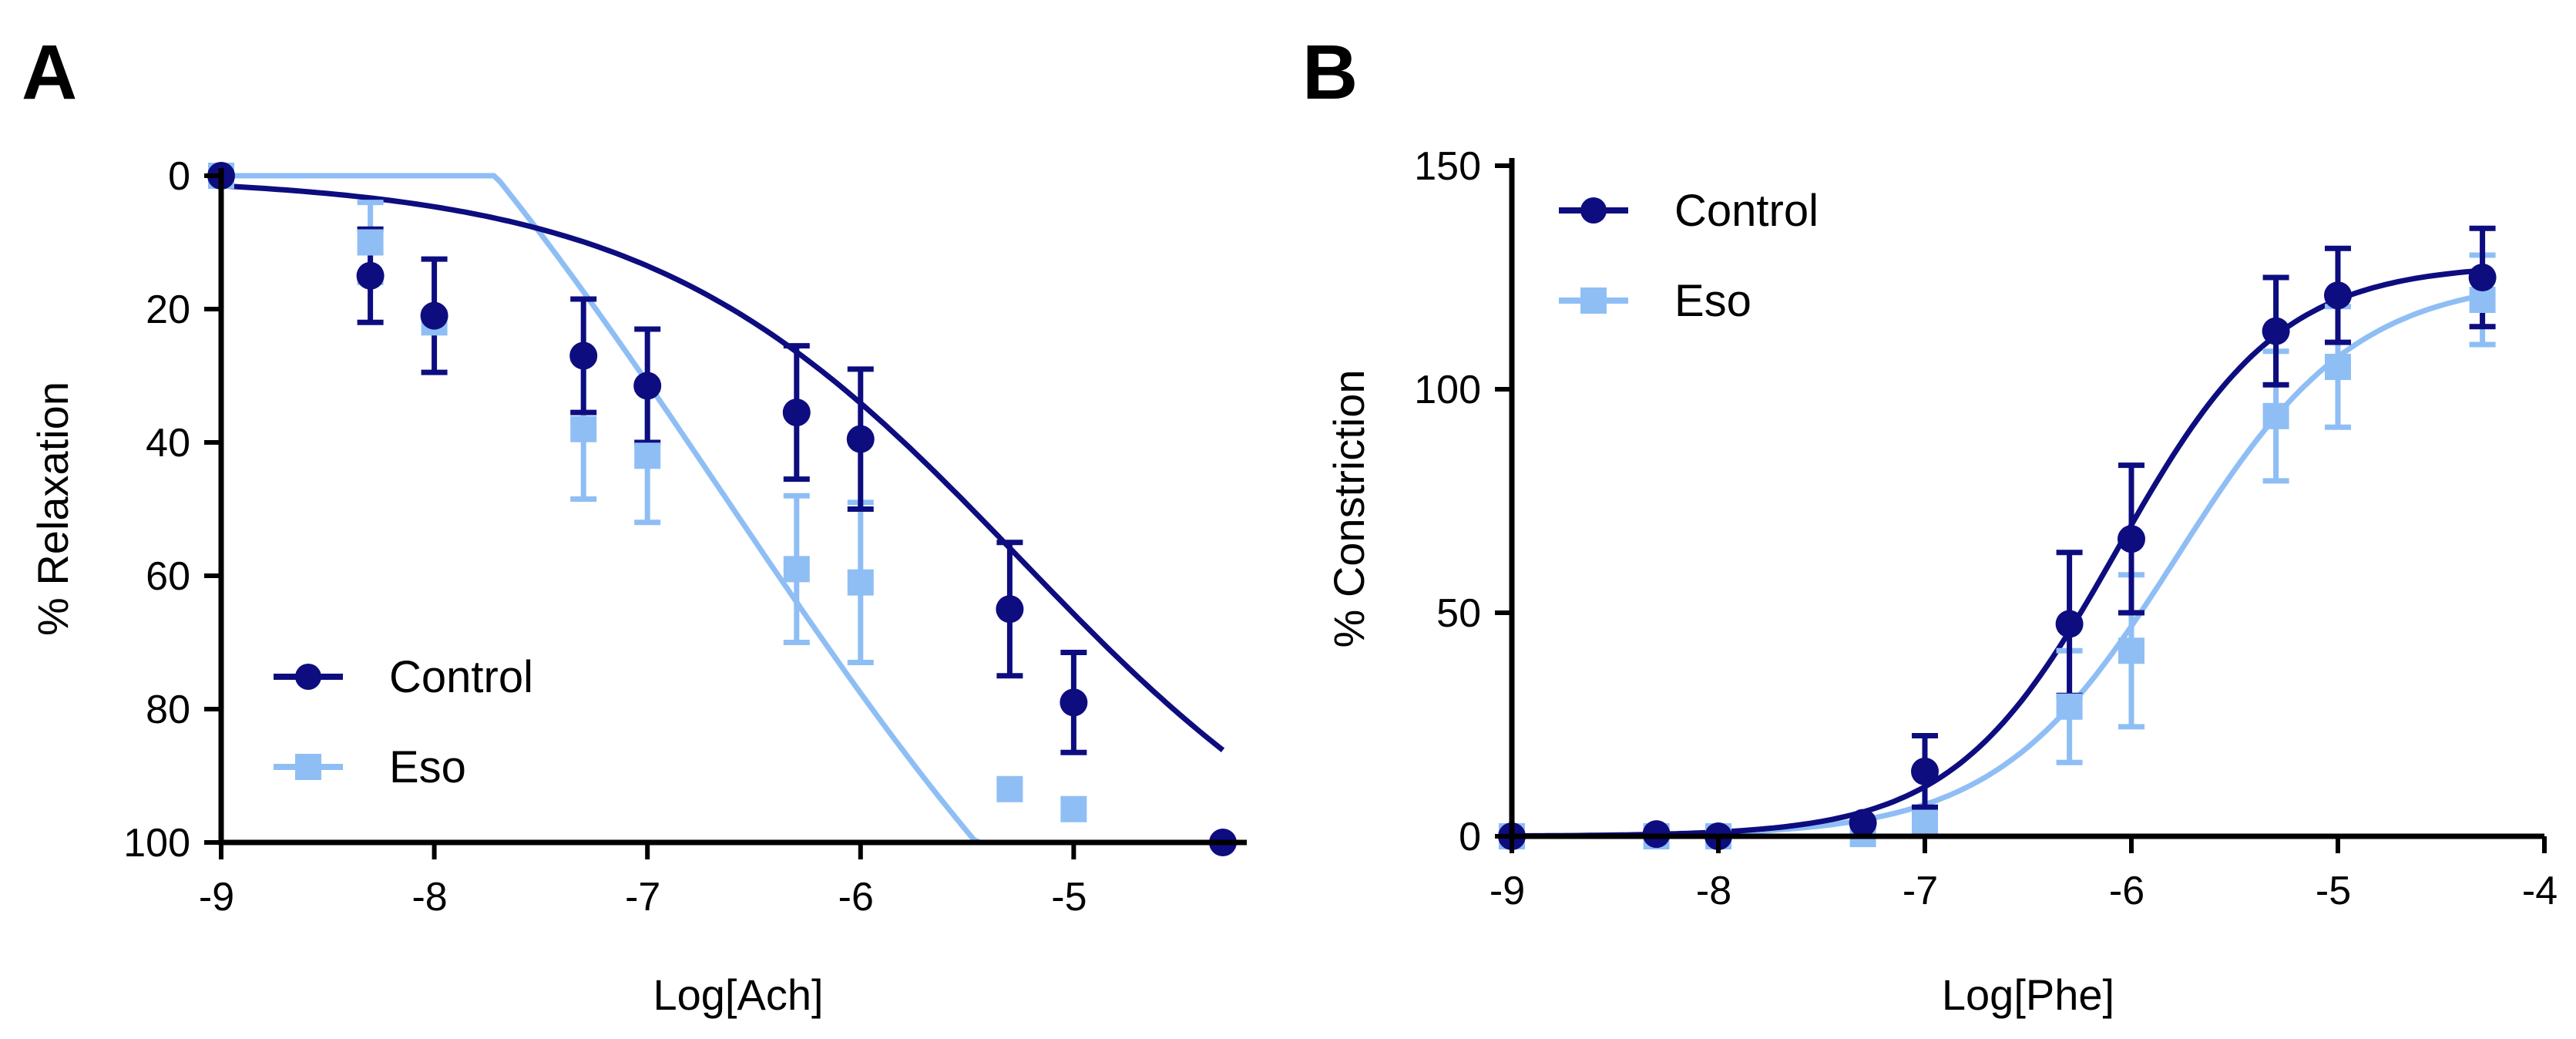 The width and height of the screenshot is (2576, 1039). Describe the element at coordinates (168, 443) in the screenshot. I see `y-tick-label: 40` at that location.